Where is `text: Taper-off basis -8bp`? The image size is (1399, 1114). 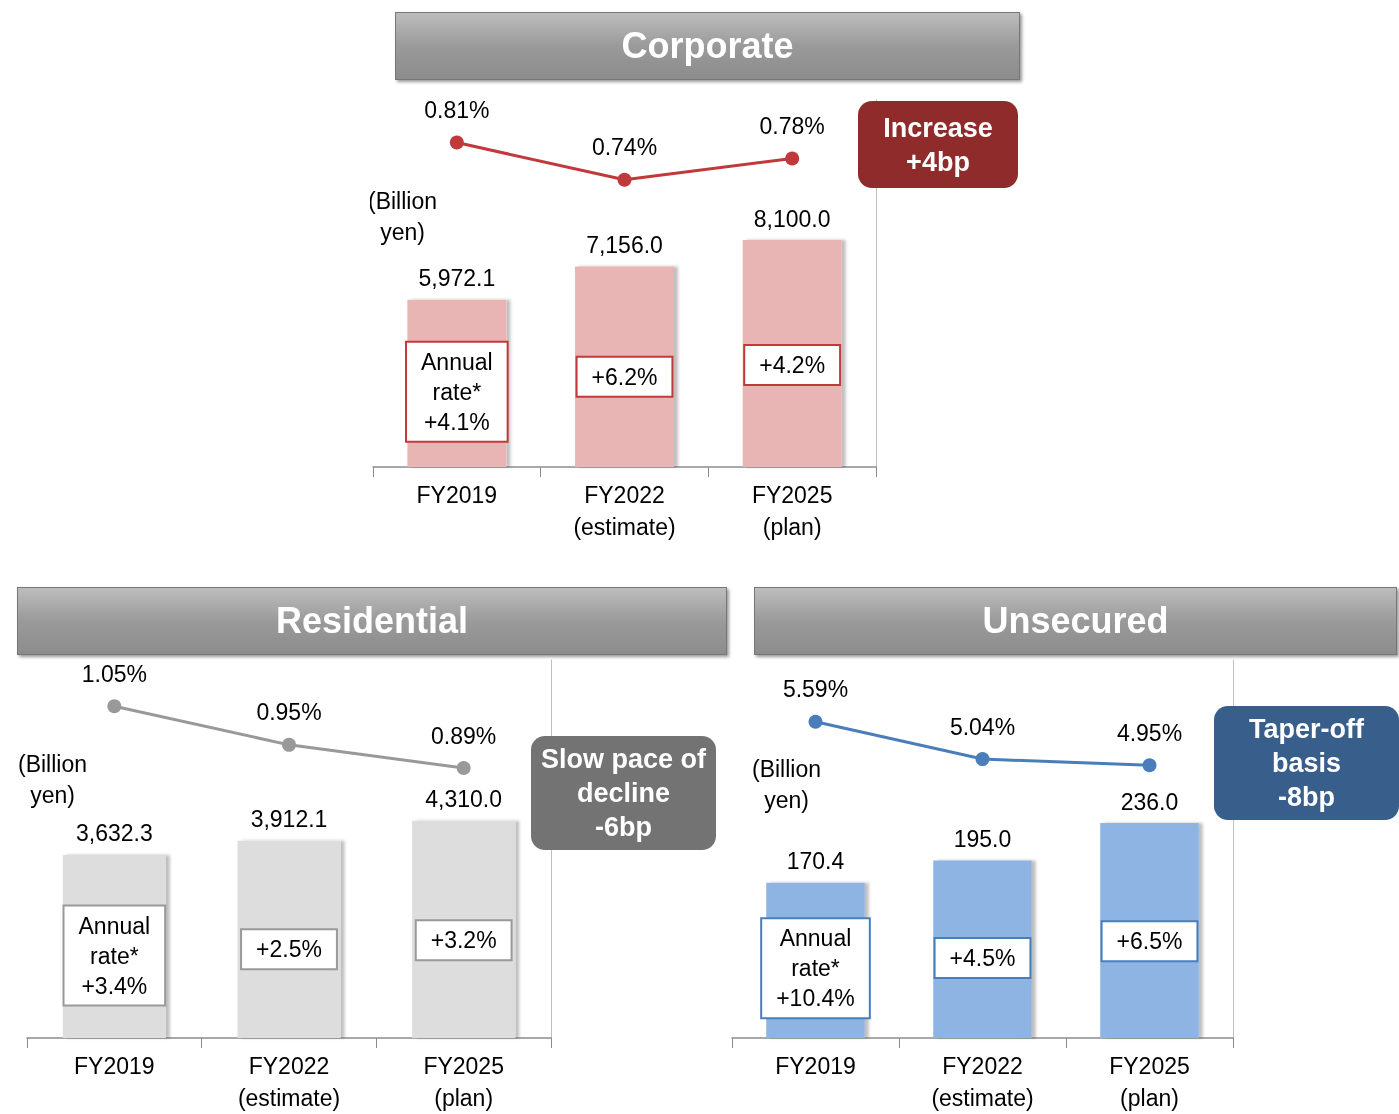
text: Taper-off basis -8bp is located at coordinates (1306, 763).